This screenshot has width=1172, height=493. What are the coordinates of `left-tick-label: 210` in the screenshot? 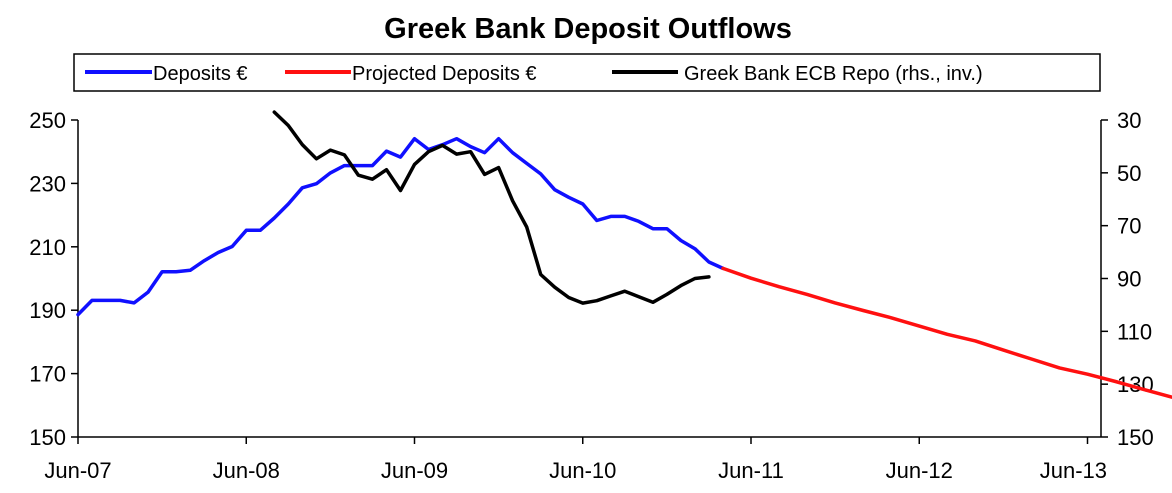 It's located at (47, 247).